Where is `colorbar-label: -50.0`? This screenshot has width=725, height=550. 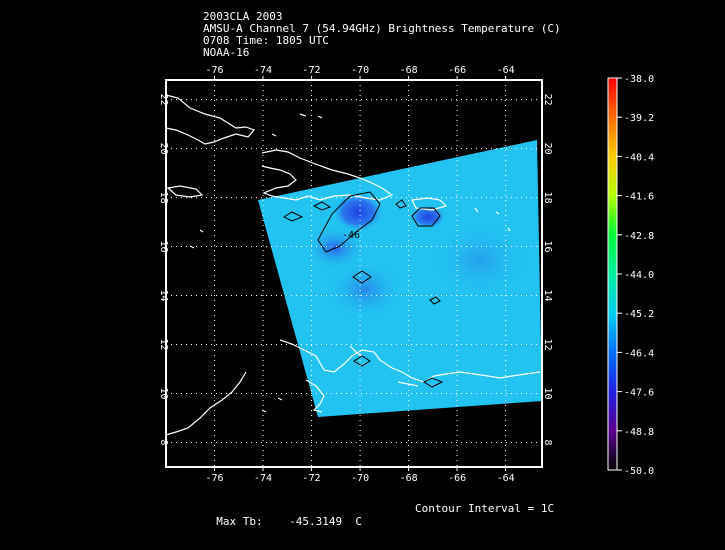 colorbar-label: -50.0 is located at coordinates (639, 471).